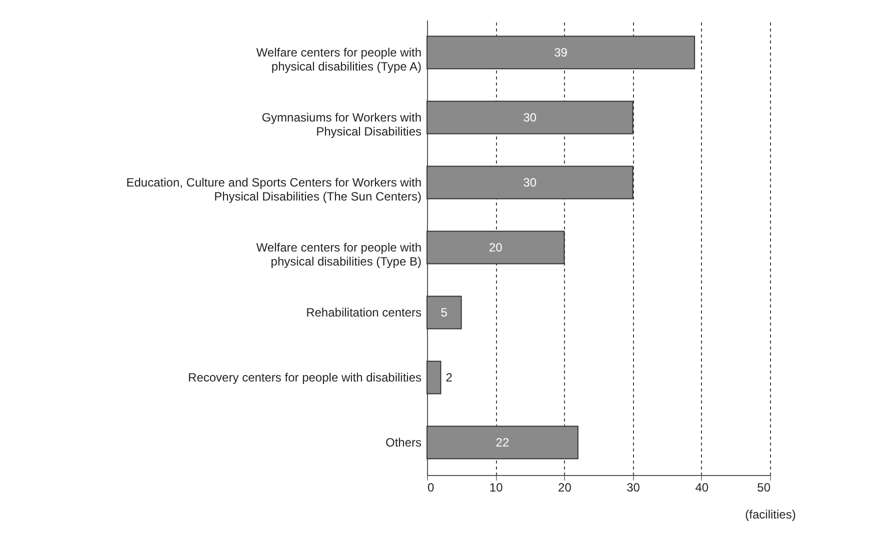 This screenshot has height=539, width=870. Describe the element at coordinates (770, 515) in the screenshot. I see `x-axis-title: (facilities)` at that location.